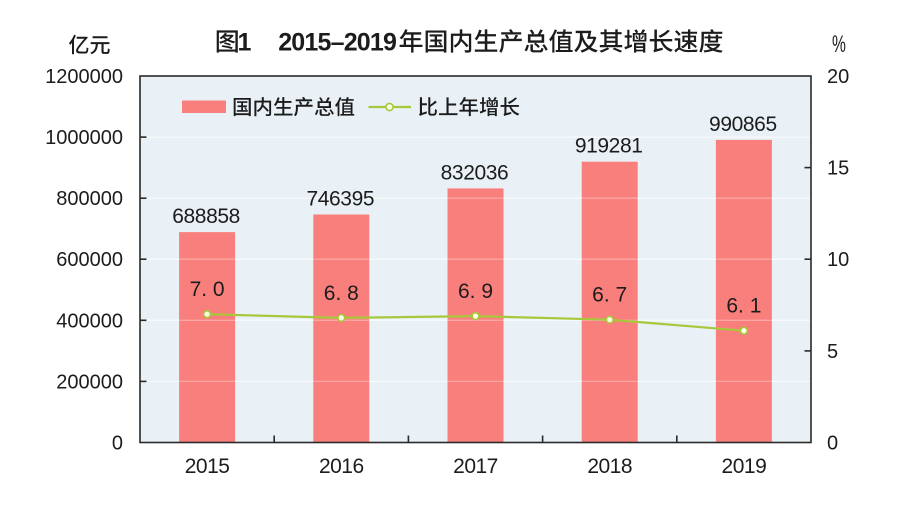 Image resolution: width=900 pixels, height=528 pixels. What do you see at coordinates (340, 199) in the screenshot?
I see `svg-text: 746395` at bounding box center [340, 199].